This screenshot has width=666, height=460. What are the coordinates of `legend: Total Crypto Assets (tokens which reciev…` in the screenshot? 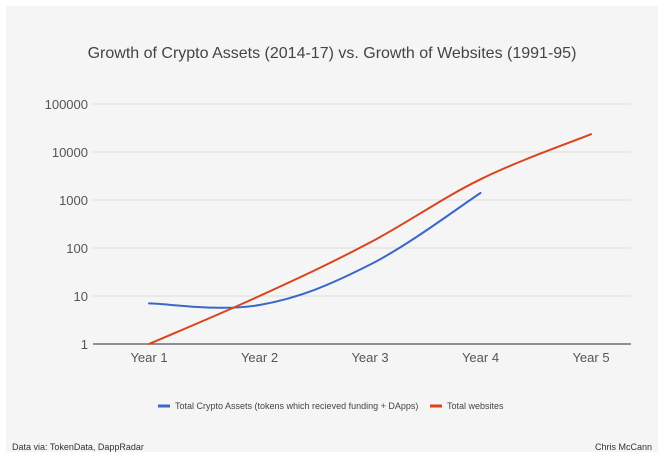 It's located at (331, 406).